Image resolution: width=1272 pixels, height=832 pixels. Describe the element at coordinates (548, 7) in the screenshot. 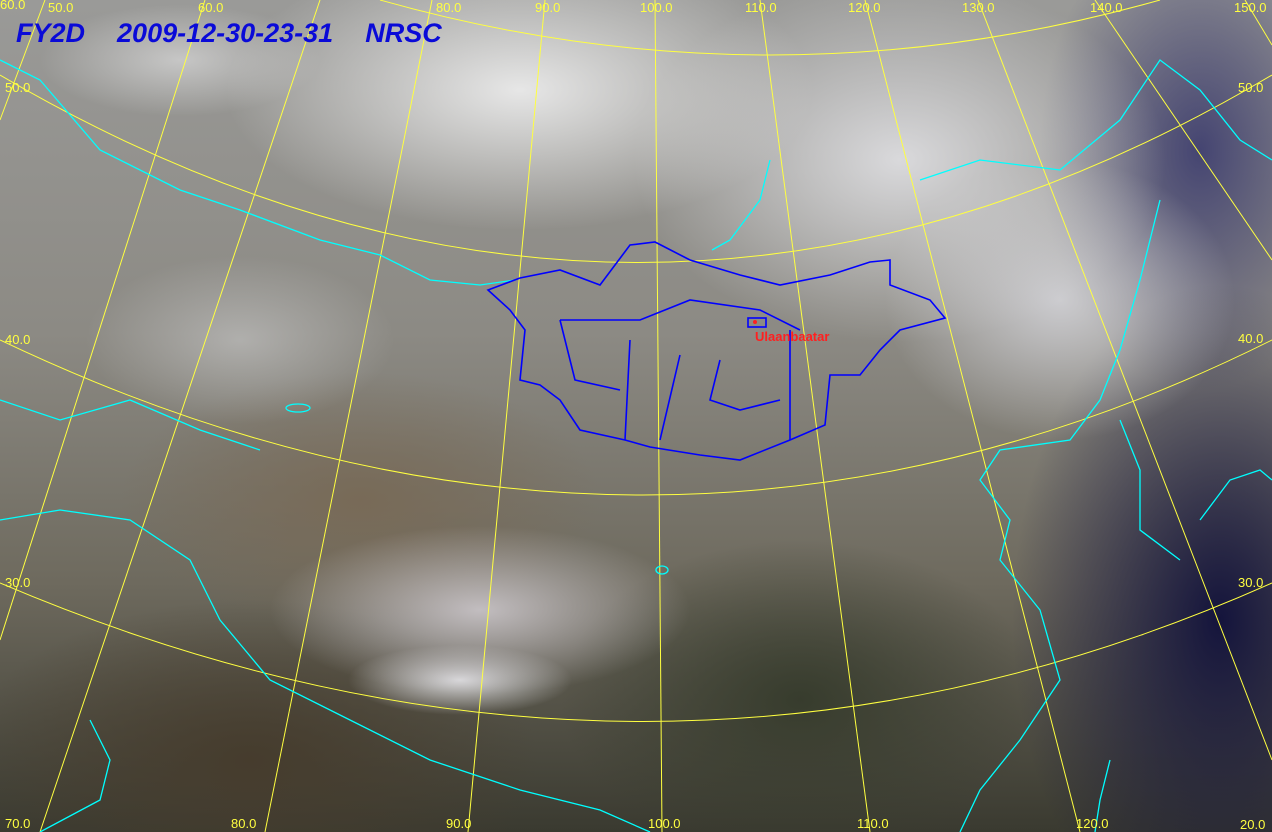

I see `top-label: 90.0` at that location.